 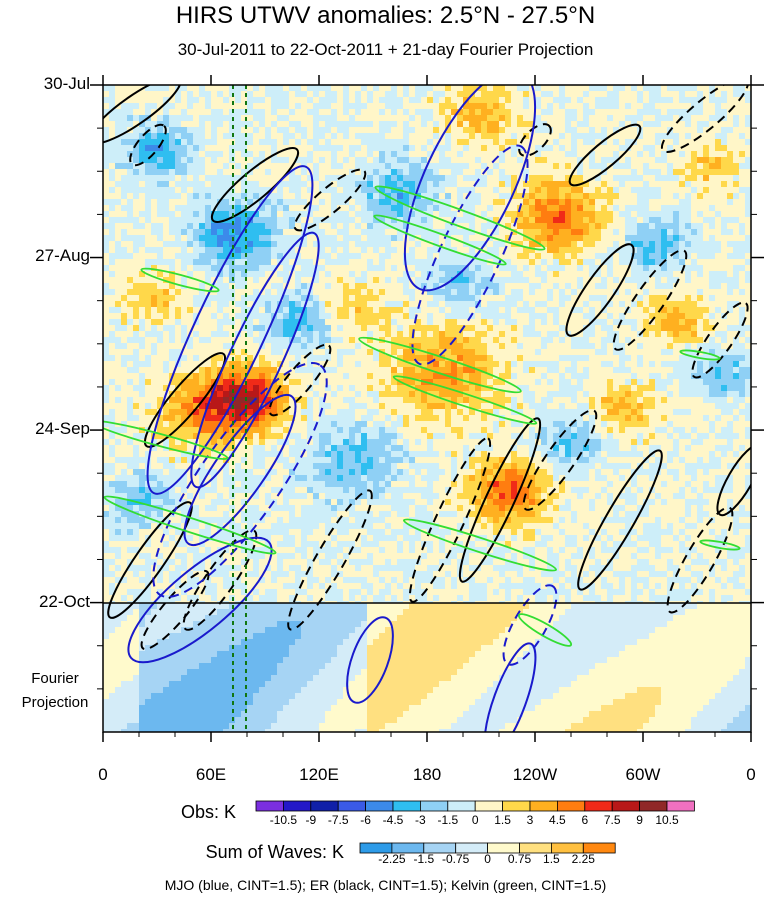 I want to click on obs-colorbar-title: Obs: K, so click(x=208, y=812).